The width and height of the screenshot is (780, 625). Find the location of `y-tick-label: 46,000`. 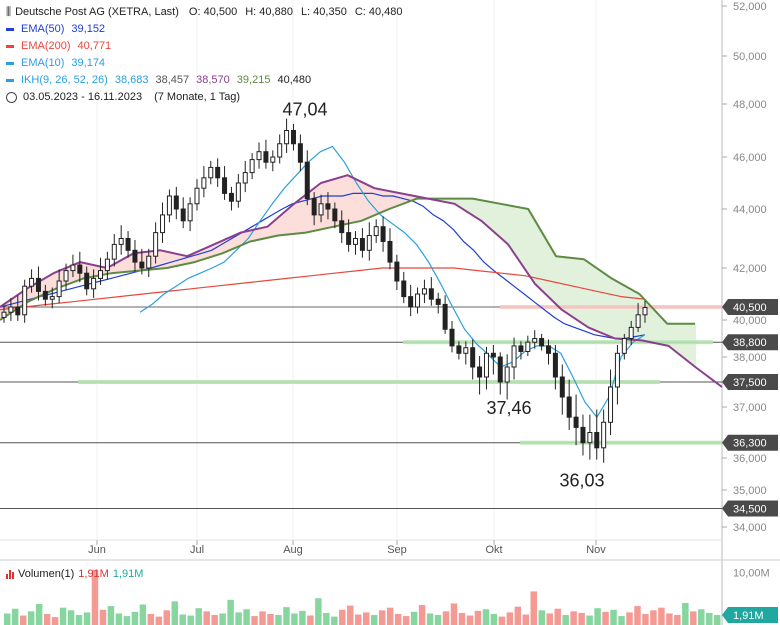

y-tick-label: 46,000 is located at coordinates (750, 158).